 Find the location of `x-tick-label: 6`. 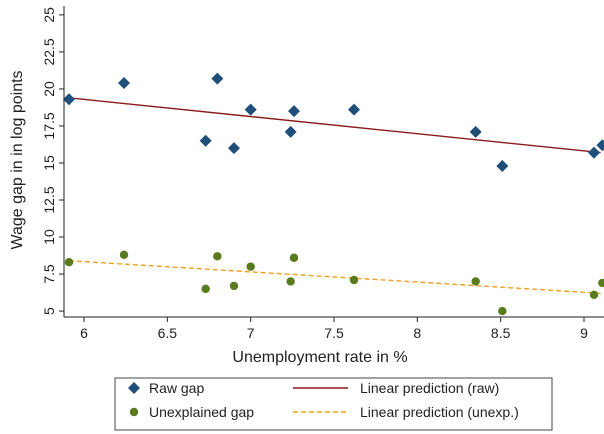

x-tick-label: 6 is located at coordinates (84, 333).